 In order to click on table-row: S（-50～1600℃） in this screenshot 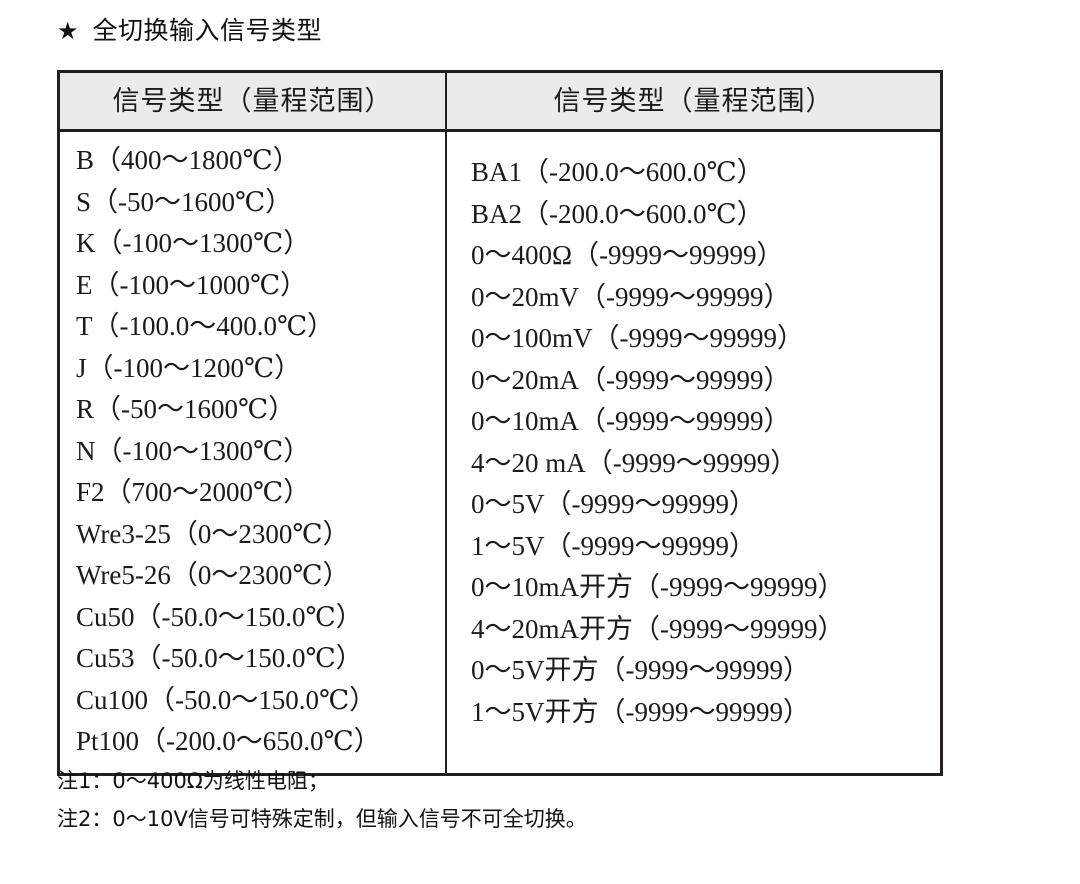, I will do `click(184, 201)`.